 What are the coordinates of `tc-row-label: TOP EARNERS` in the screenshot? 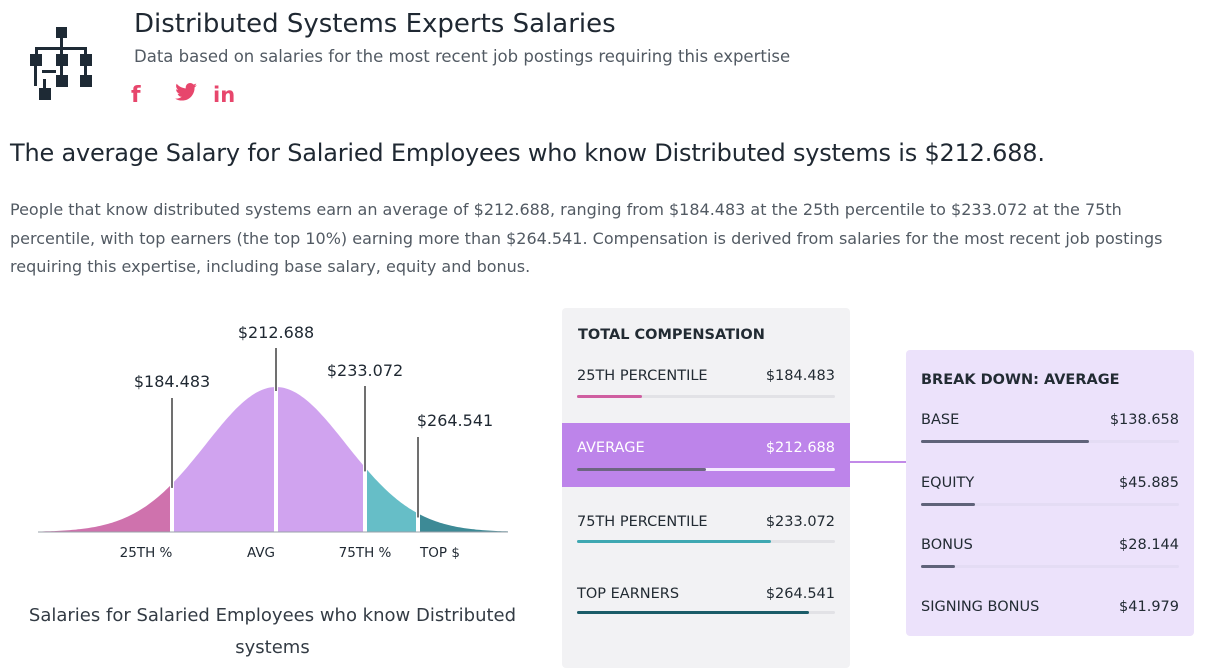 It's located at (628, 594).